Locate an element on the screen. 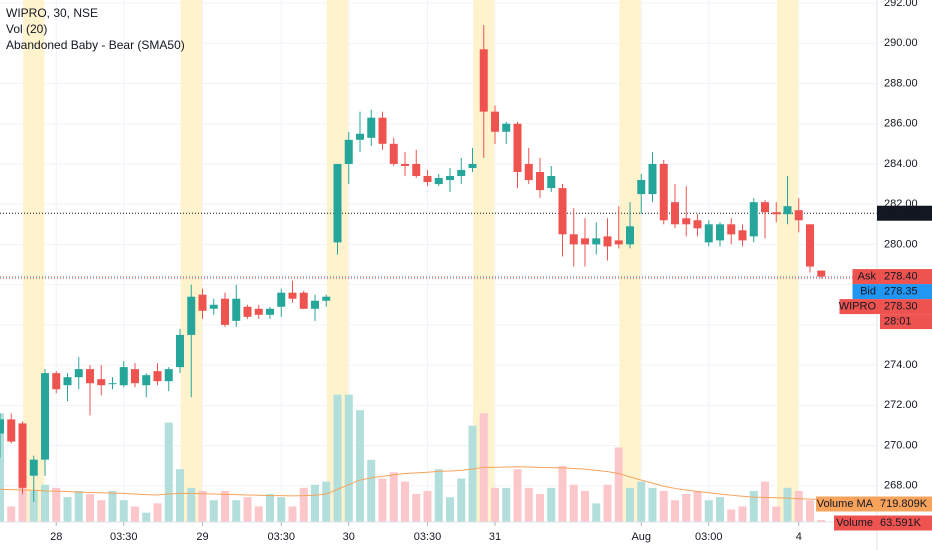 This screenshot has width=932, height=550. y-tick-label: 272.00 is located at coordinates (901, 405).